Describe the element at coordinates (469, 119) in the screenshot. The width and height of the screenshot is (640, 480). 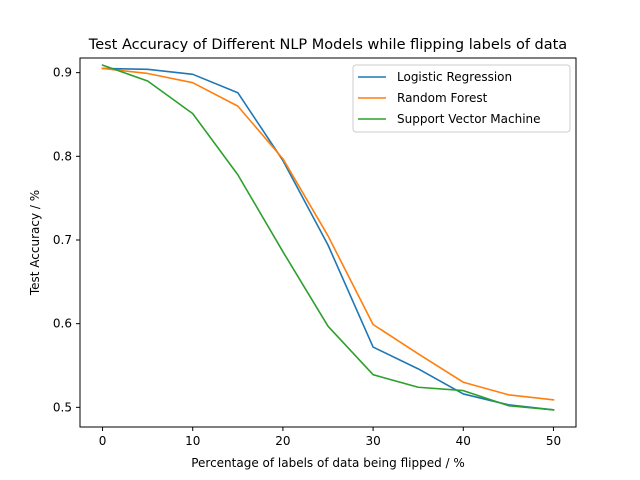
I see `legend-label-support-vector-machine: Support Vector Machine` at that location.